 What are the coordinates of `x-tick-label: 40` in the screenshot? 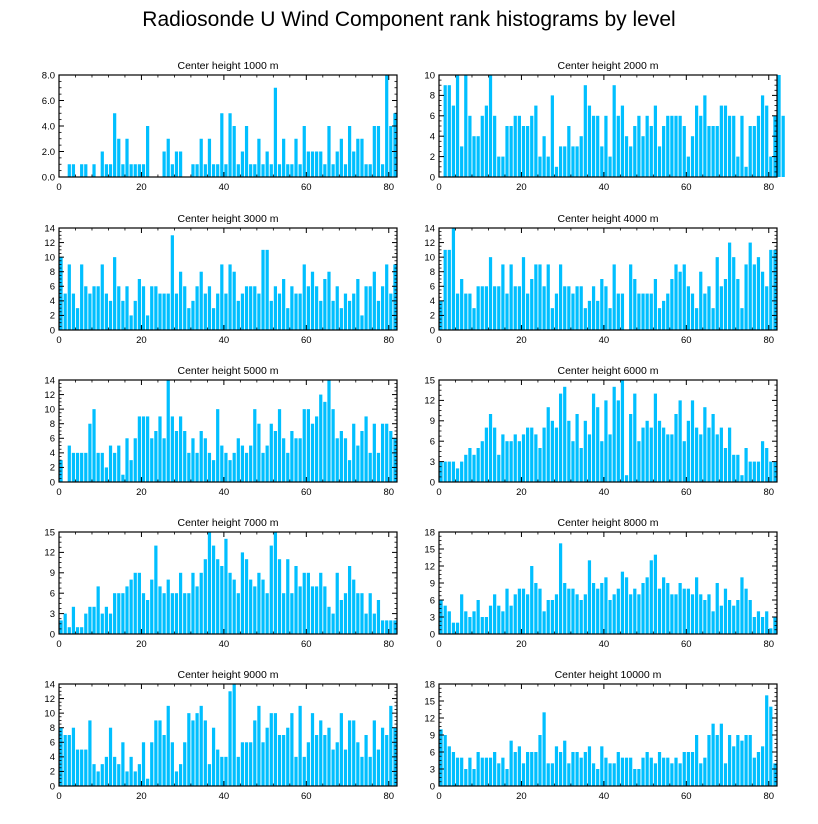 It's located at (224, 340).